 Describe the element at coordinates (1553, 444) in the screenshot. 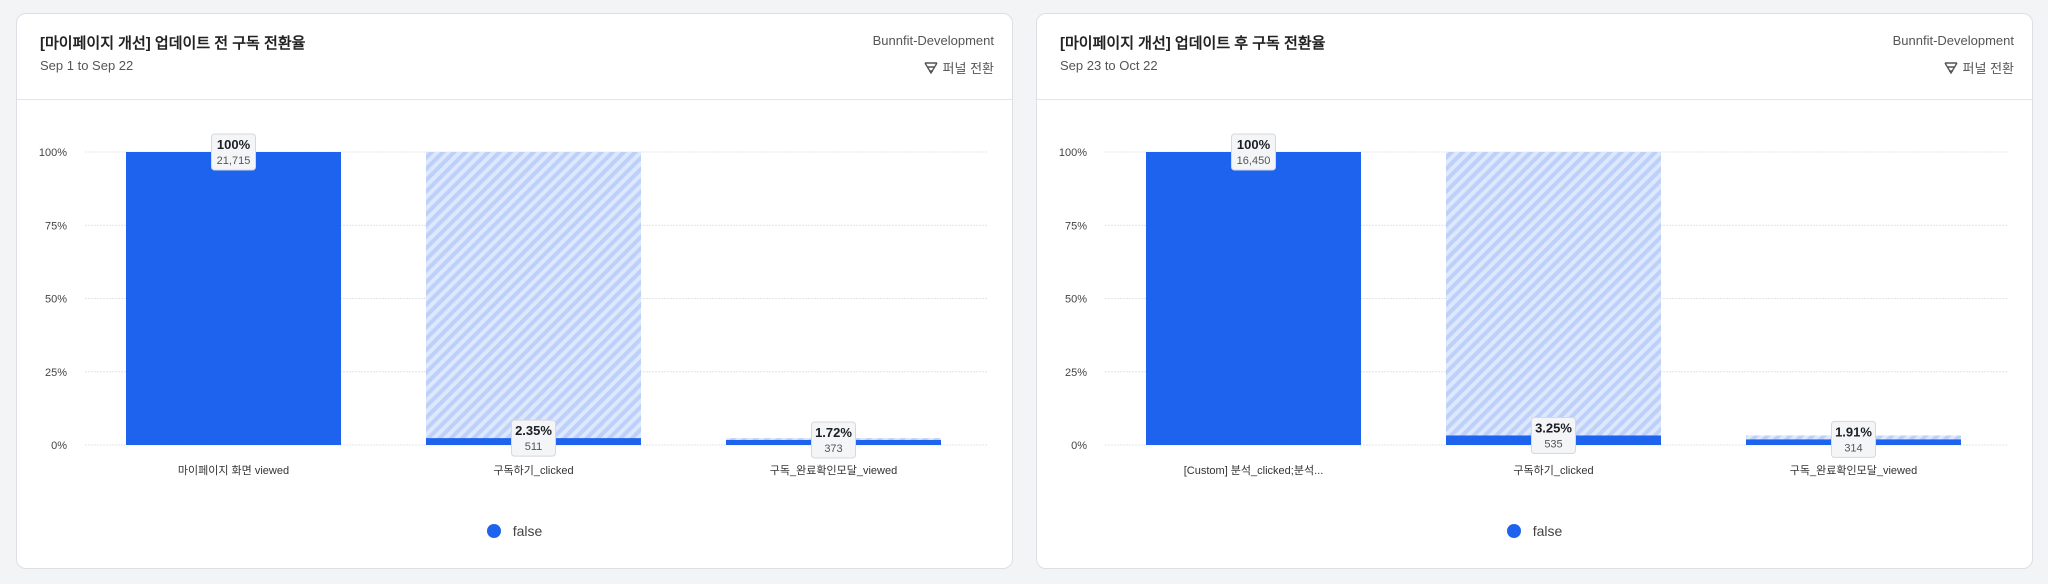

I see `data-label-count: 535` at that location.